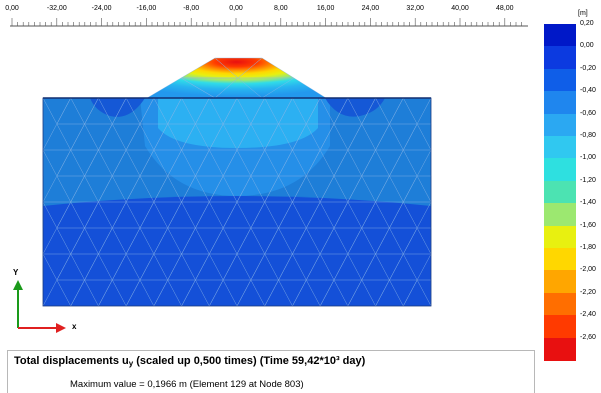 The image size is (601, 393). What do you see at coordinates (588, 158) in the screenshot?
I see `legend-label: -1,00` at bounding box center [588, 158].